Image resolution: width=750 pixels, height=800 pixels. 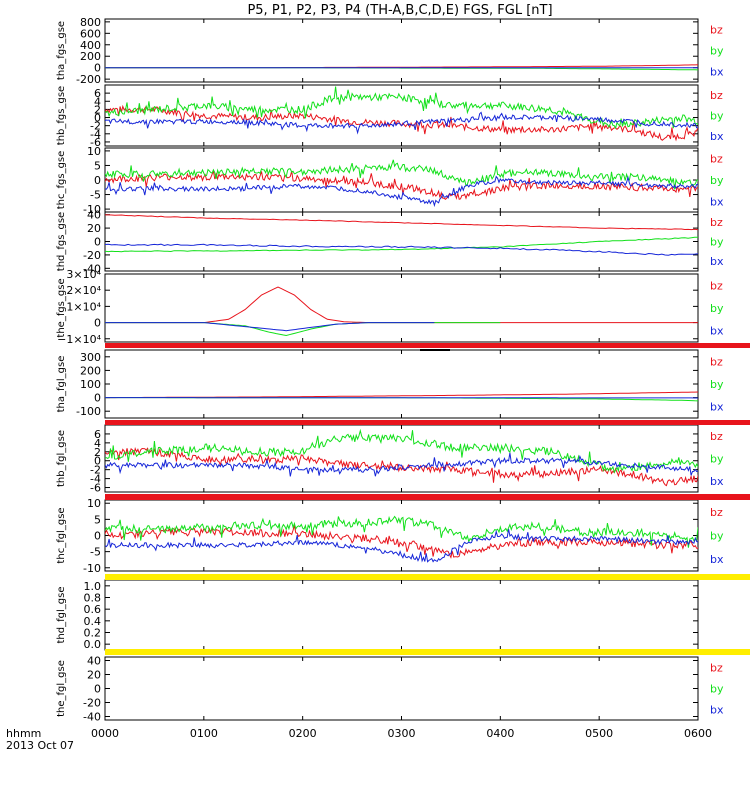 What do you see at coordinates (427, 577) in the screenshot?
I see `quality-segment-yellow` at bounding box center [427, 577].